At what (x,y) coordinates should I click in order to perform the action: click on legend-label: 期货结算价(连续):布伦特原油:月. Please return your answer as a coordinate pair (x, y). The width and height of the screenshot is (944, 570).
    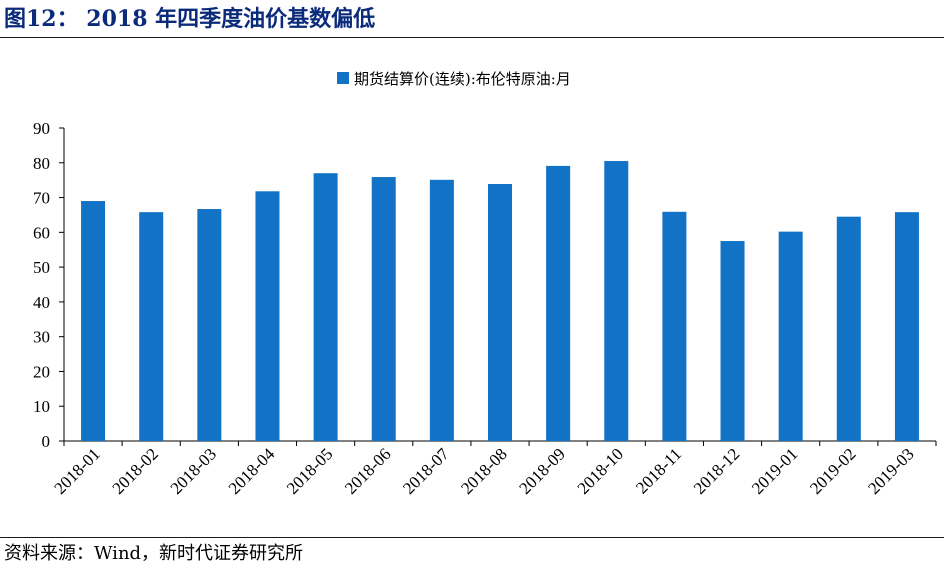
    Looking at the image, I should click on (462, 79).